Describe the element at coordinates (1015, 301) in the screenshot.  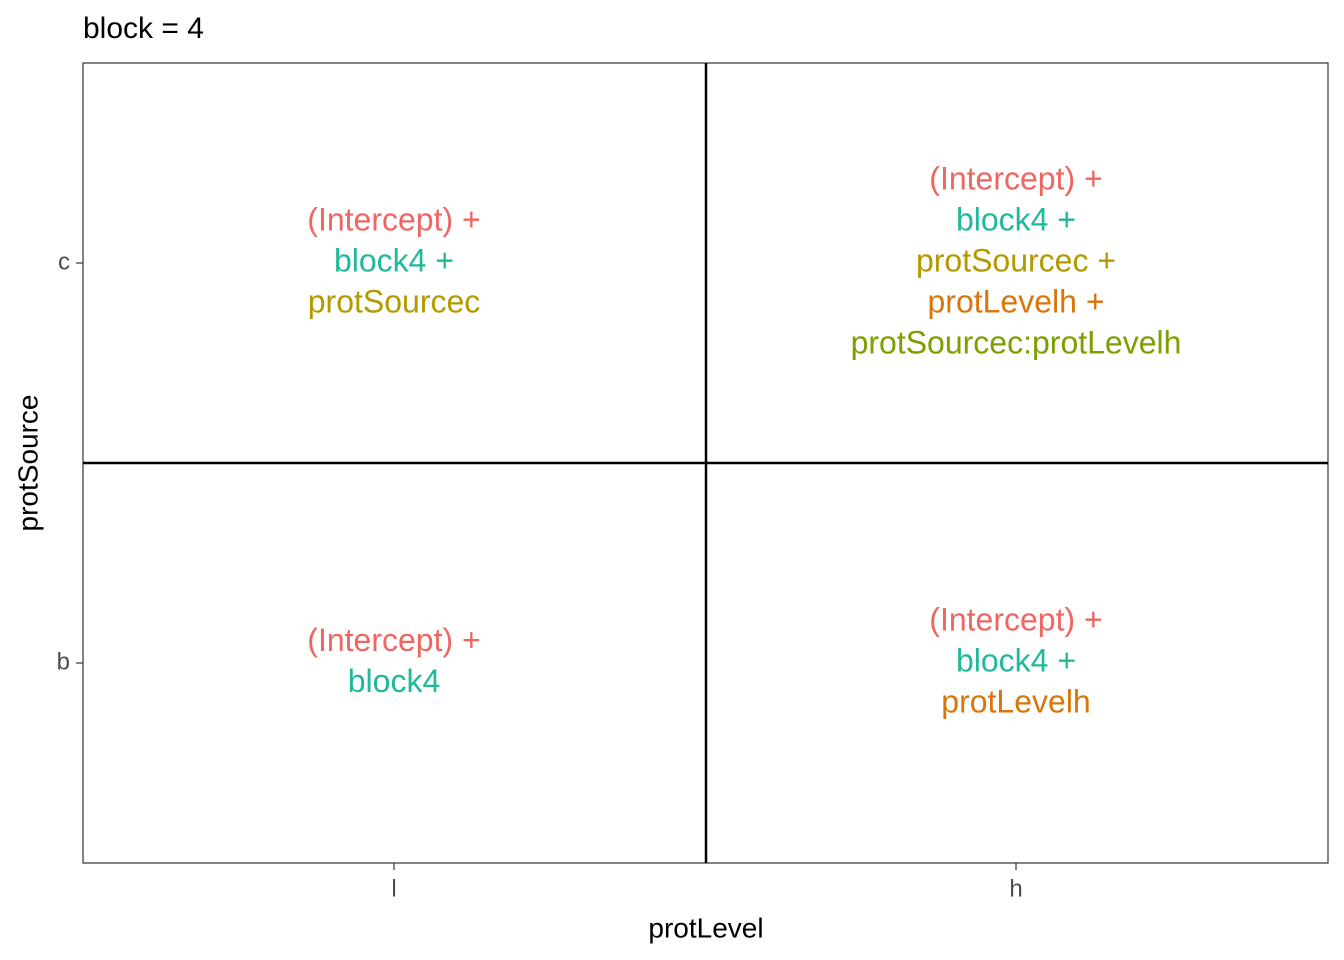
I see `term-label: protLevelh +` at that location.